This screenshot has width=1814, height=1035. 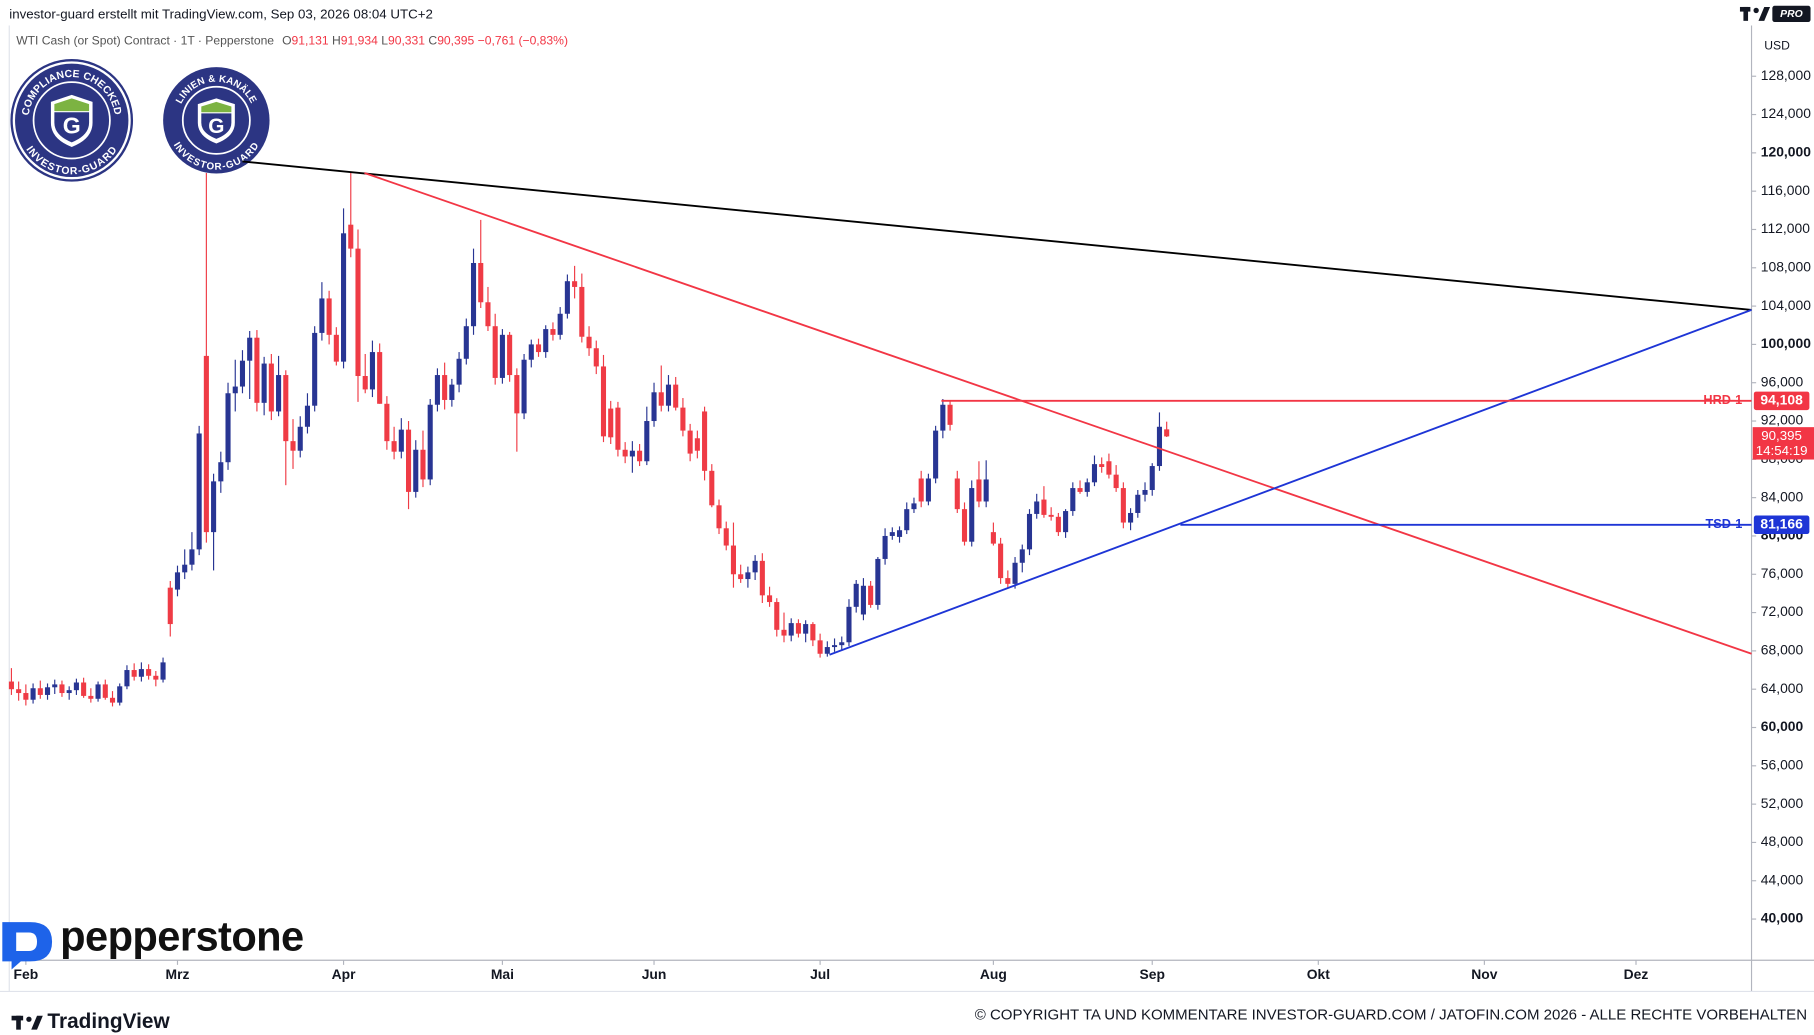 I want to click on level-name: HRD-1, so click(x=1722, y=399).